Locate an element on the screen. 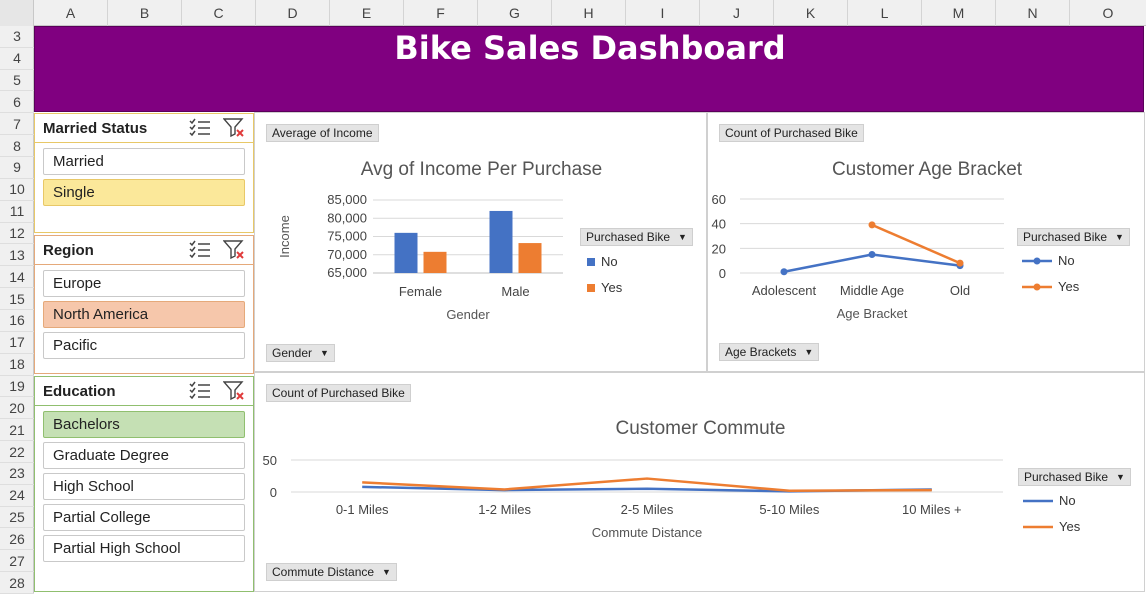  slicer-region: Region Europe North America Pacific is located at coordinates (144, 304).